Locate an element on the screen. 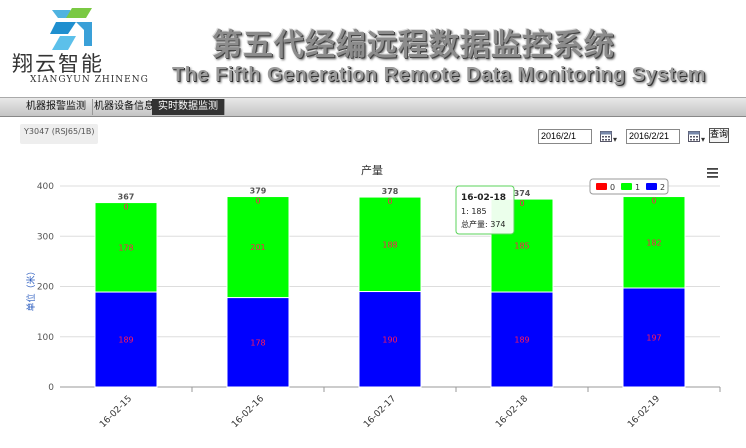 The width and height of the screenshot is (746, 448). x-tick-label: 16-02-19 is located at coordinates (644, 412).